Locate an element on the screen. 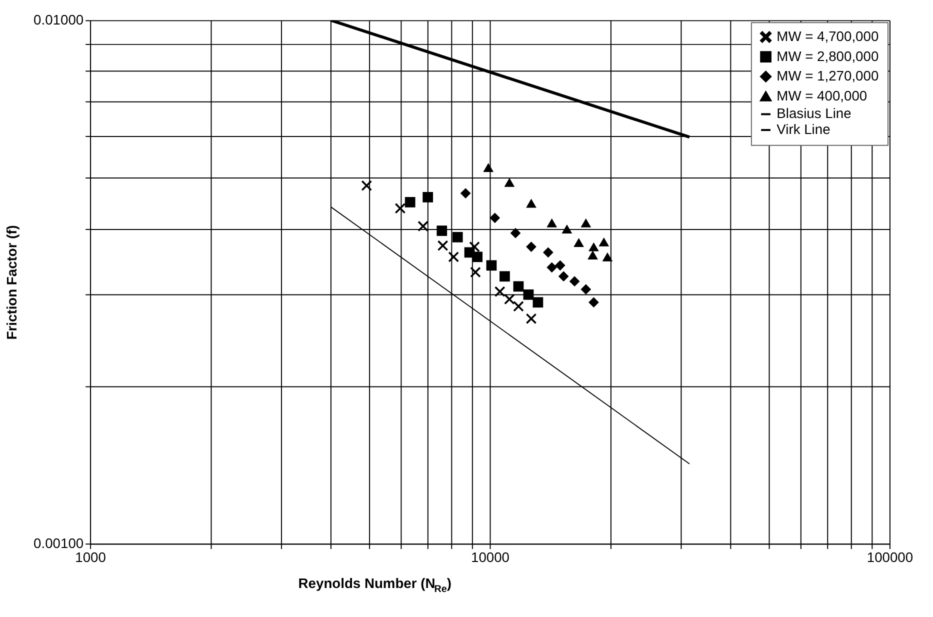 The image size is (933, 617). legend-label: MW = 2,800,000 is located at coordinates (827, 56).